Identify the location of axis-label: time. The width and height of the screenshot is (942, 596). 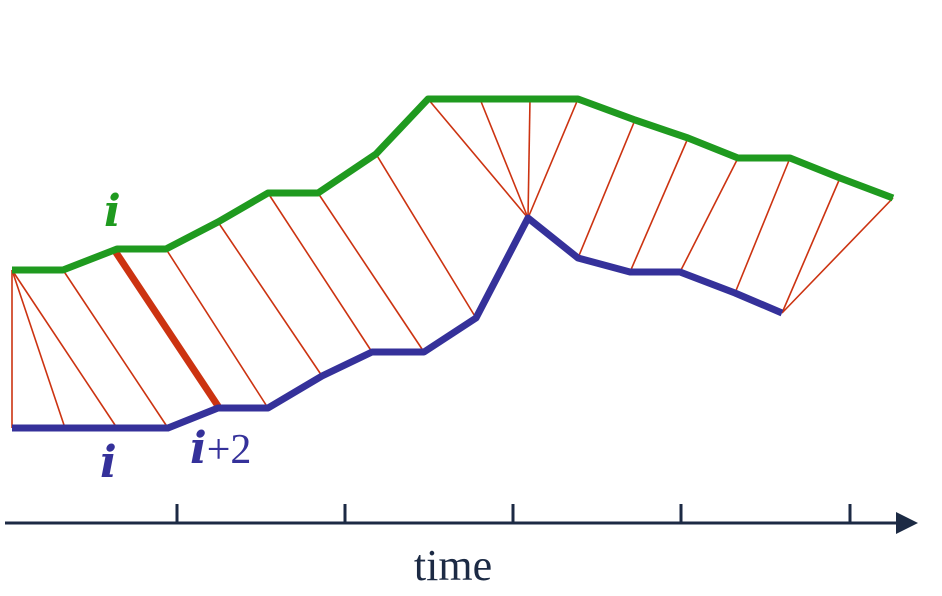
(453, 565).